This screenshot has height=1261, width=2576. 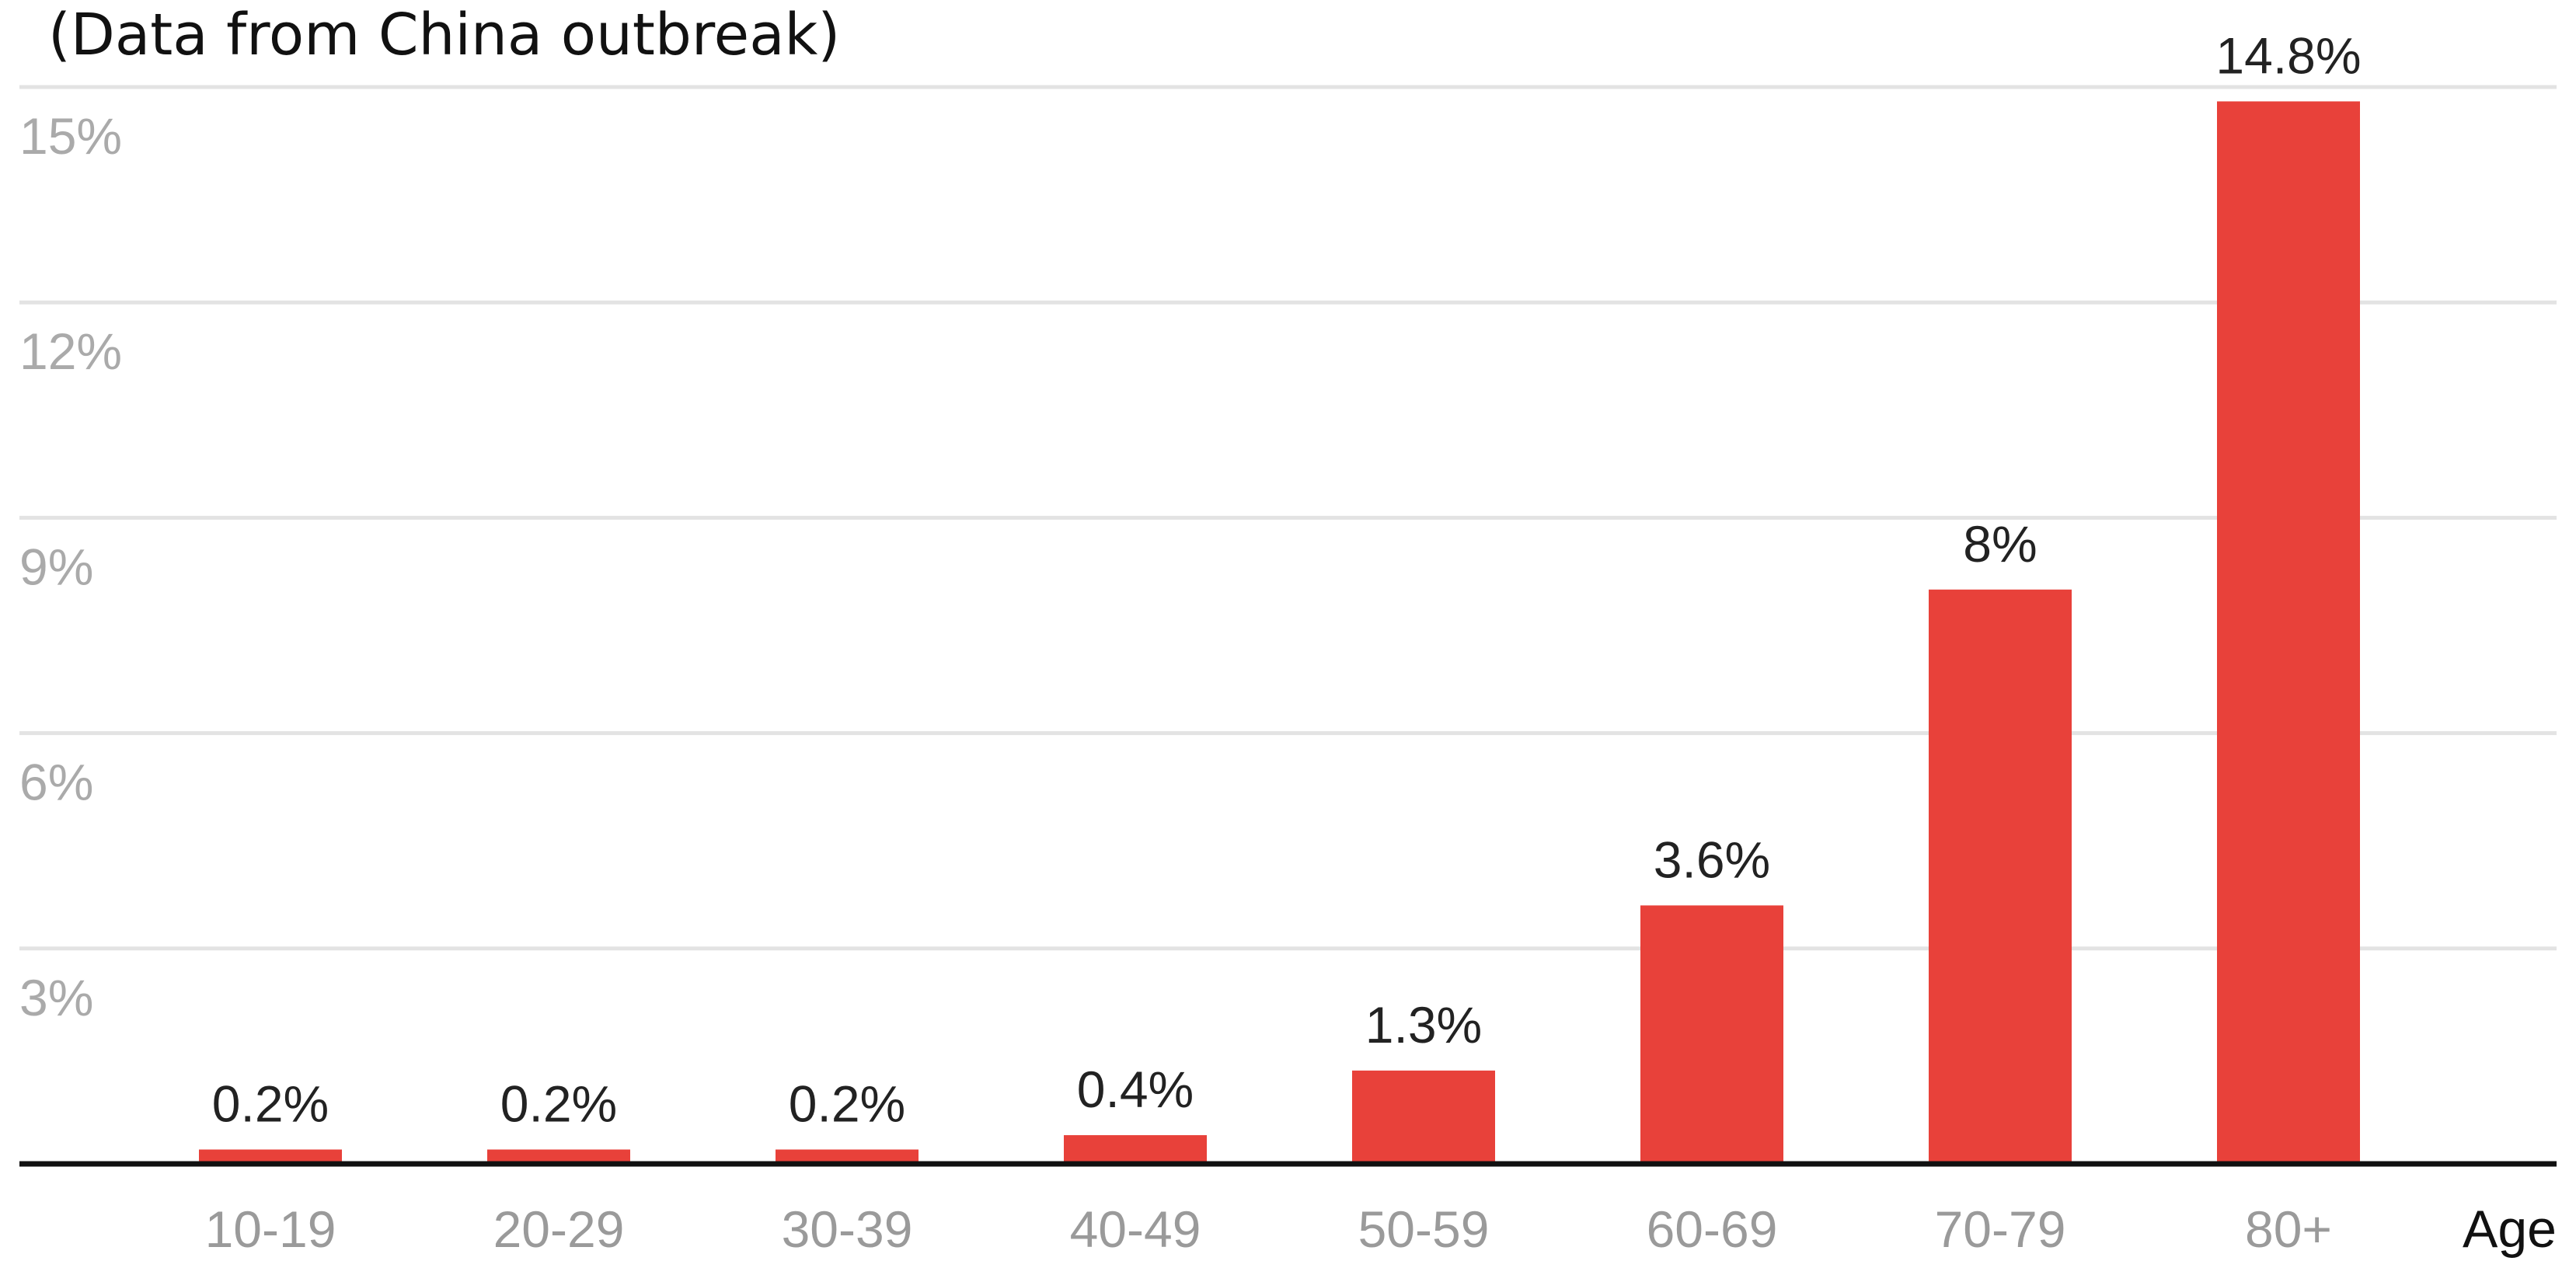 What do you see at coordinates (559, 1229) in the screenshot?
I see `x-tick-label: 20-29` at bounding box center [559, 1229].